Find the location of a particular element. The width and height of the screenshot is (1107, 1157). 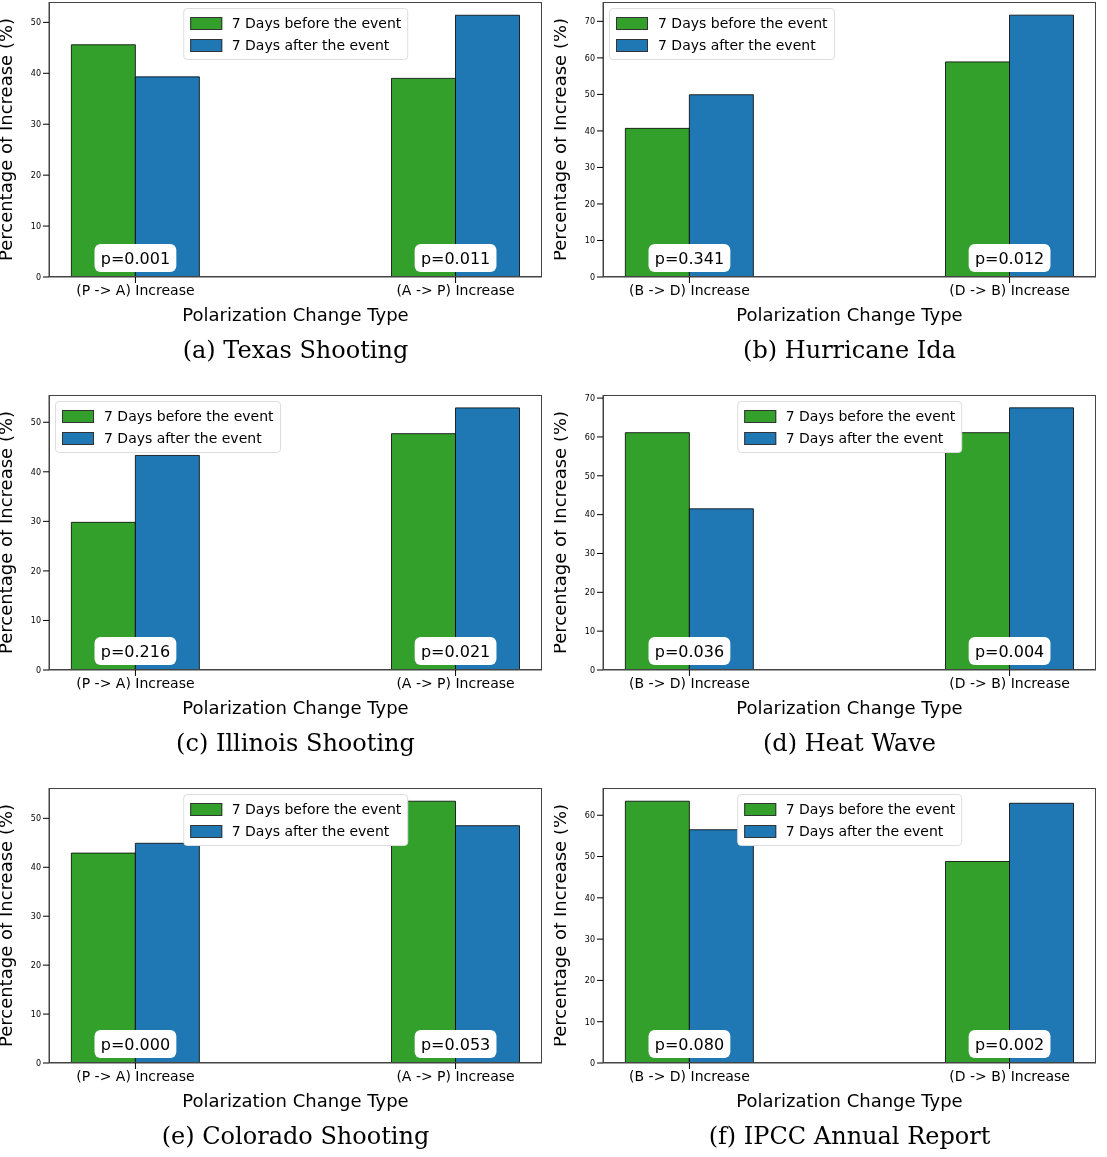

annotation: p=0.011 is located at coordinates (455, 258).